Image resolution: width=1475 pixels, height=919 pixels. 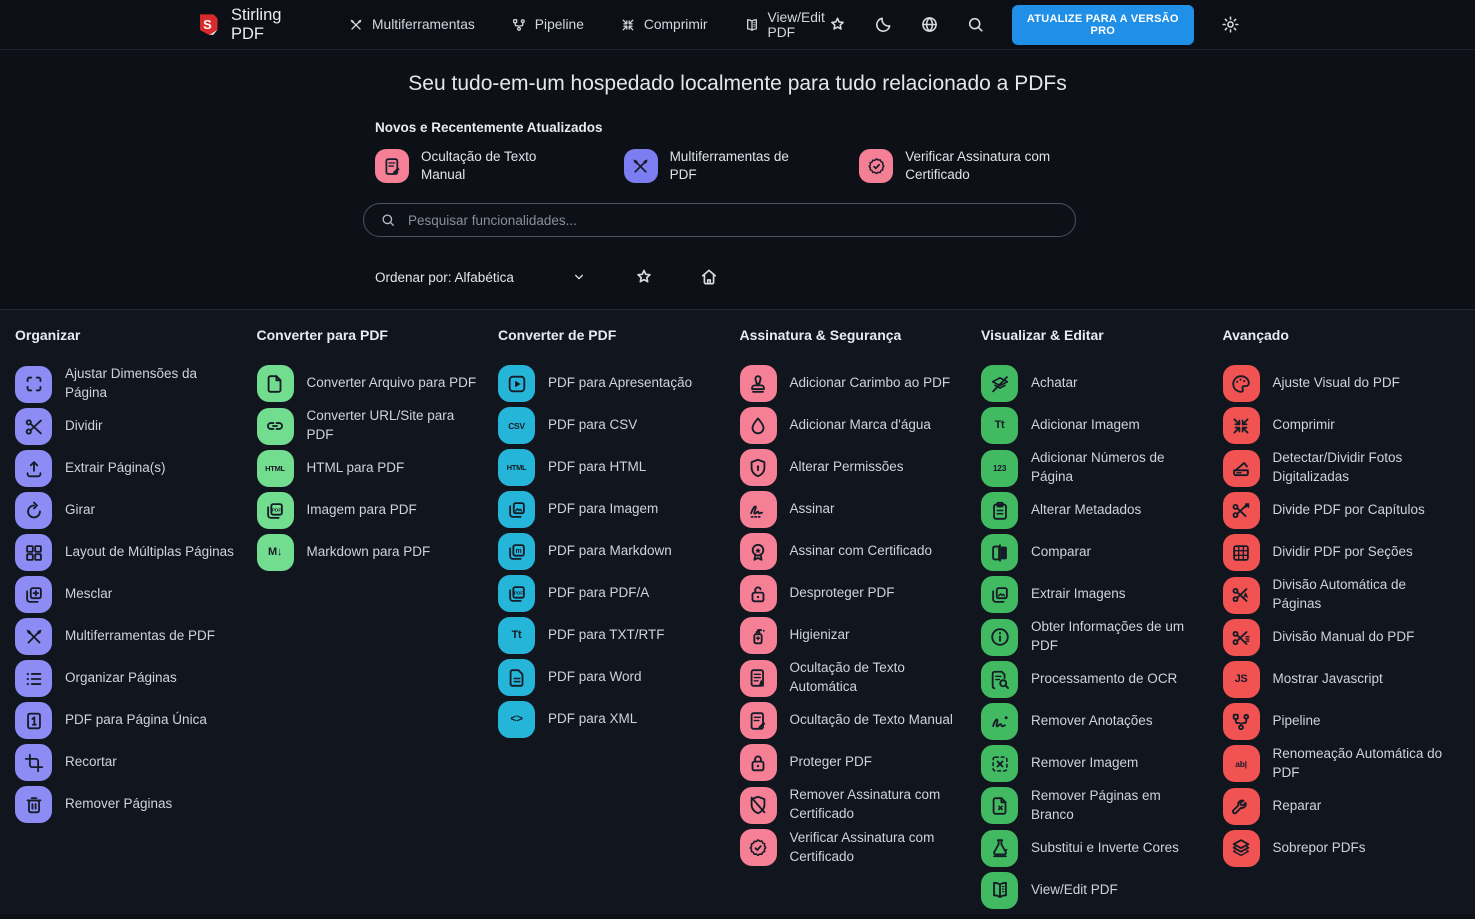 I want to click on tool-item-pdf-para-csv: CSV PDF para CSV, so click(x=618, y=426).